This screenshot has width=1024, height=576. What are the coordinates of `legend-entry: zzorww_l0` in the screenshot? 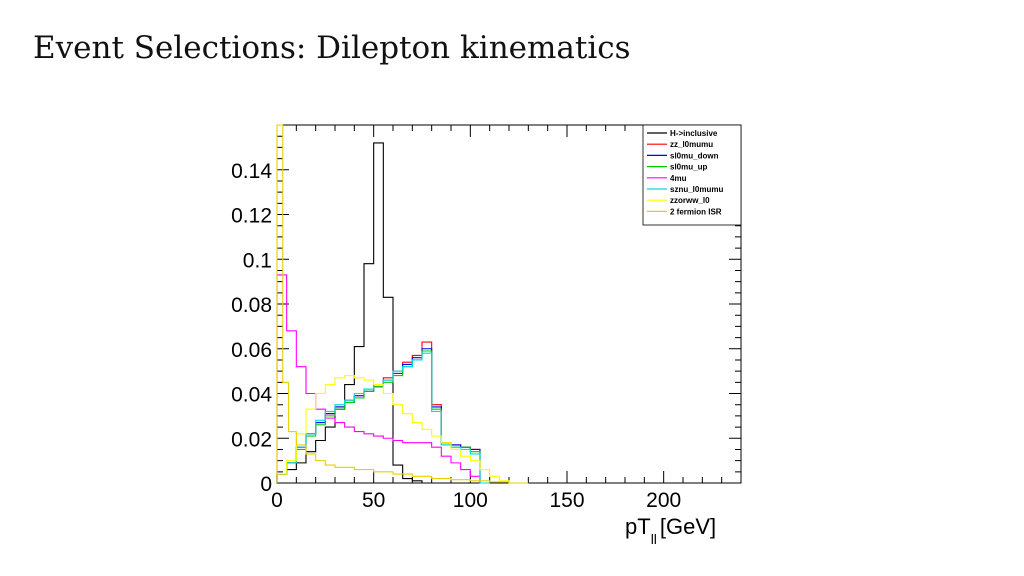 It's located at (690, 200).